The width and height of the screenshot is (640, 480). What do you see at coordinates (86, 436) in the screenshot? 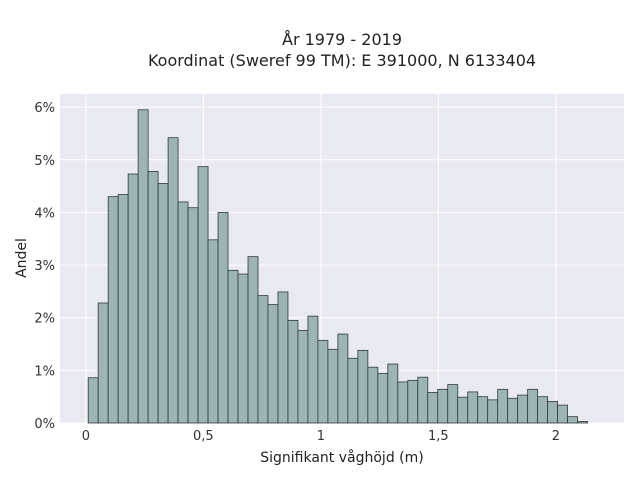
I see `x-tick-label-0: 0` at bounding box center [86, 436].